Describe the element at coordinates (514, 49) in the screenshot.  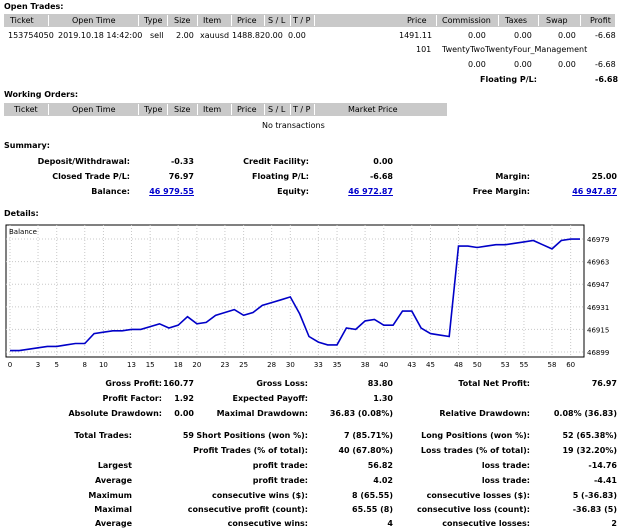
I see `trade-comment: TwentyTwoTwentyFour_Management` at that location.